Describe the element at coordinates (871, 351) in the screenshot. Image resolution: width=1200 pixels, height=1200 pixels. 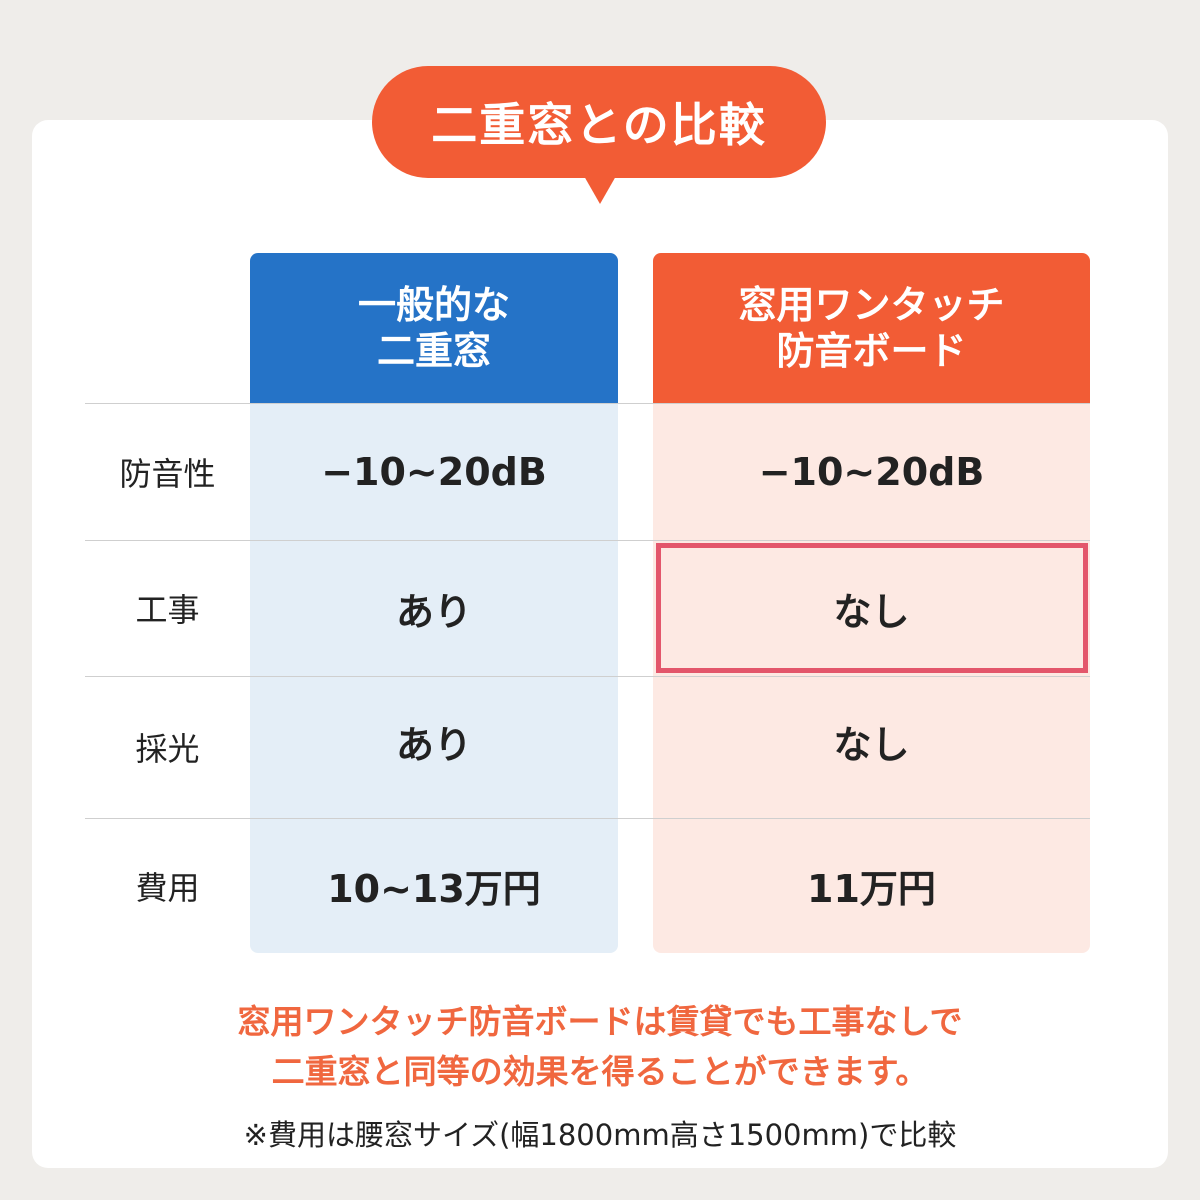
I see `header-line: 防音ボード` at that location.